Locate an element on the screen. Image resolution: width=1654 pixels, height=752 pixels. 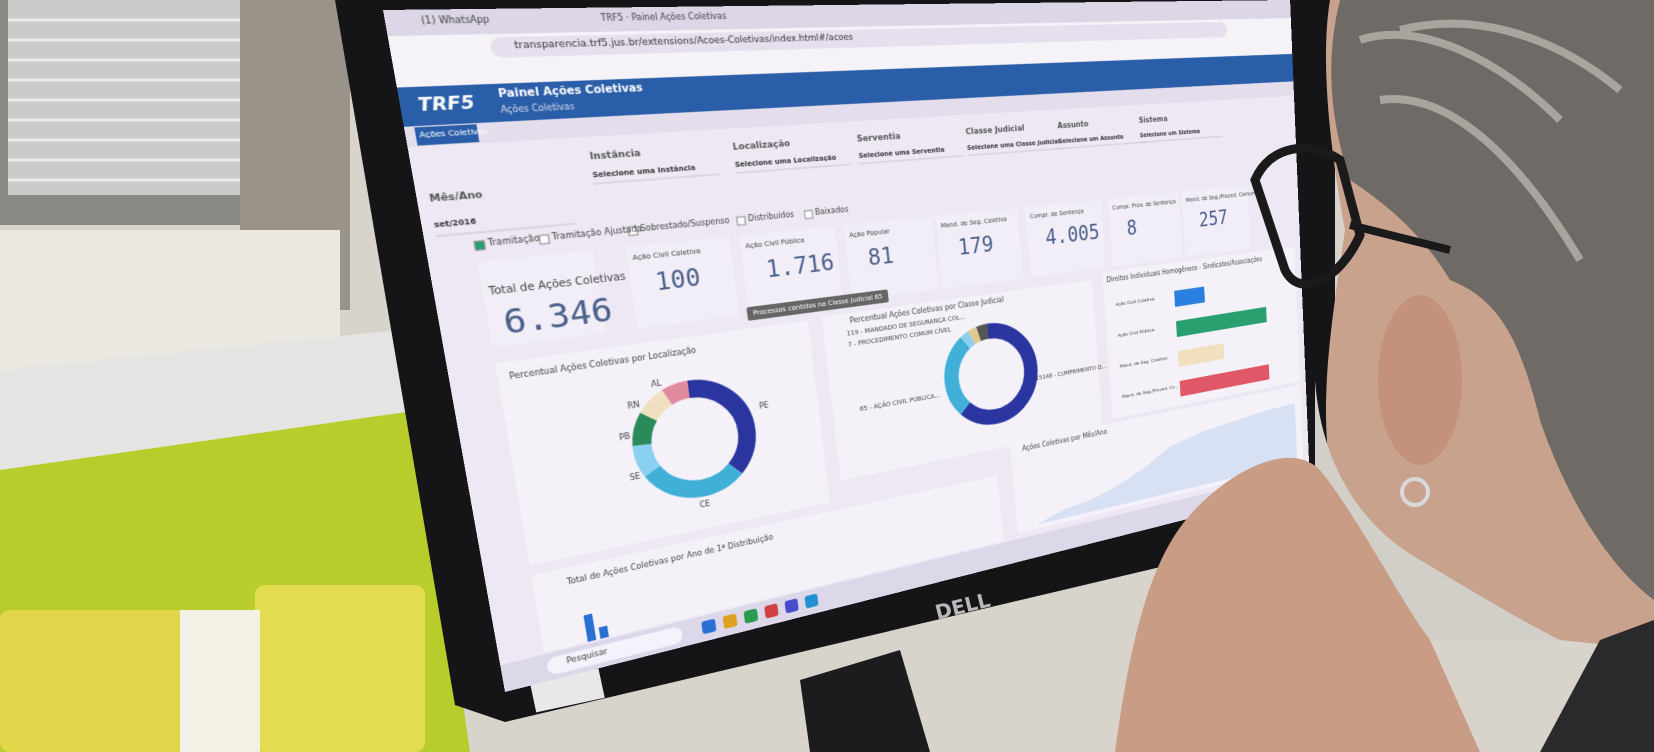
blind-slats is located at coordinates (139, 100).